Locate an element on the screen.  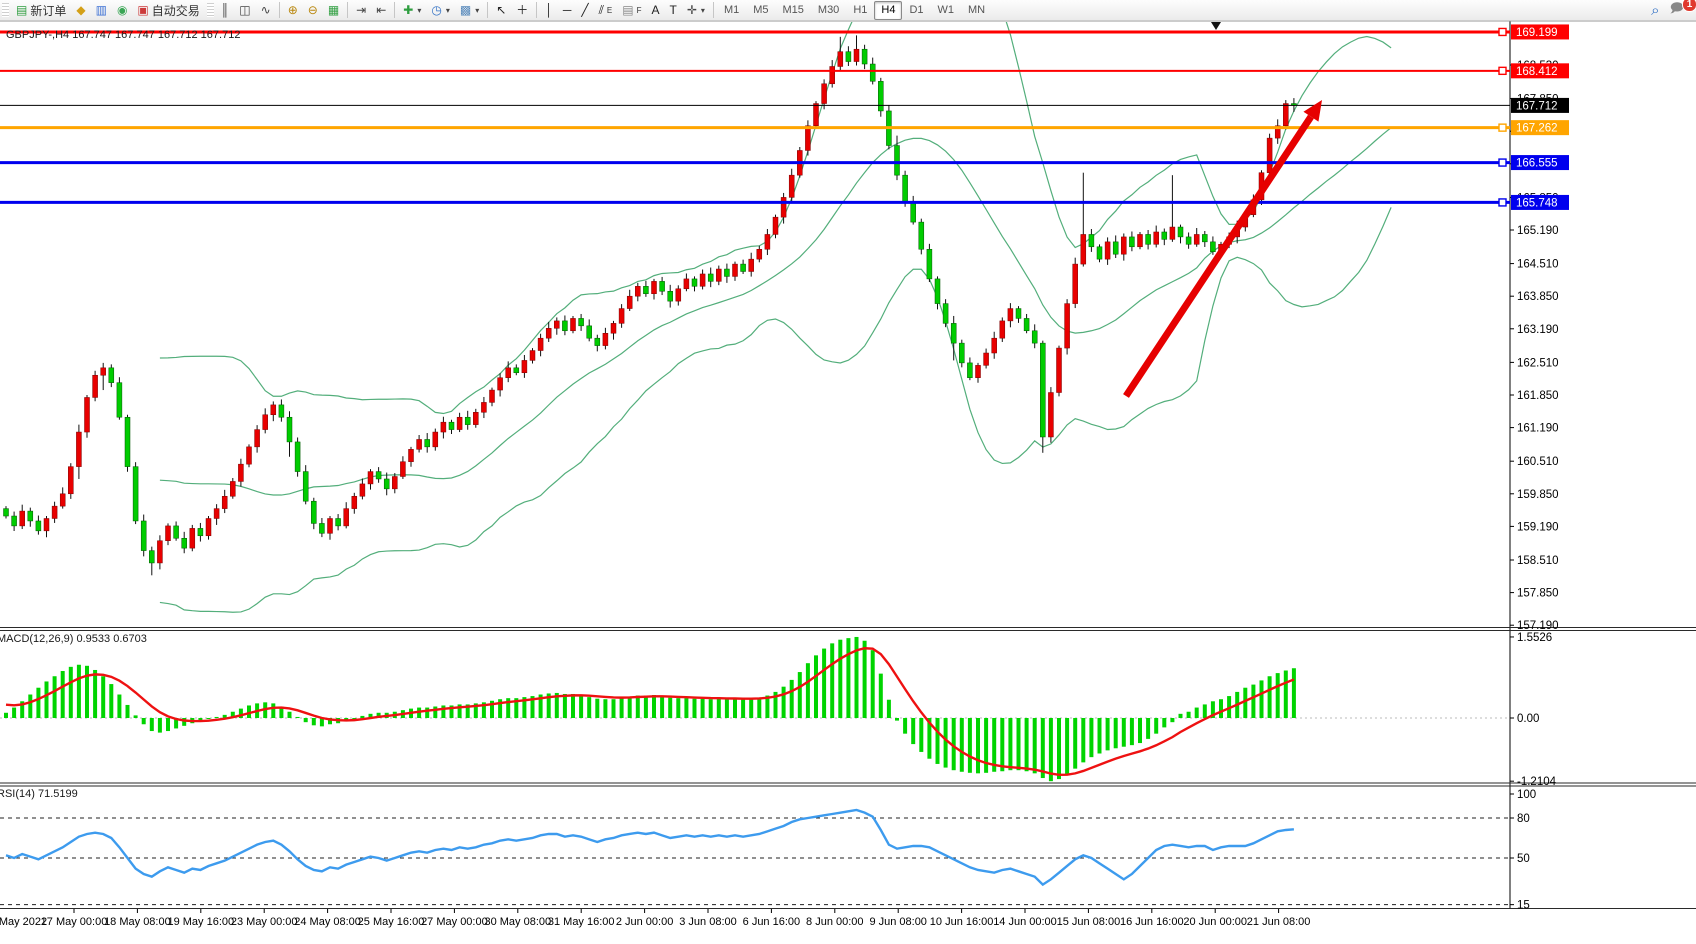
fibonacci-button: ▤ F is located at coordinates (631, 10).